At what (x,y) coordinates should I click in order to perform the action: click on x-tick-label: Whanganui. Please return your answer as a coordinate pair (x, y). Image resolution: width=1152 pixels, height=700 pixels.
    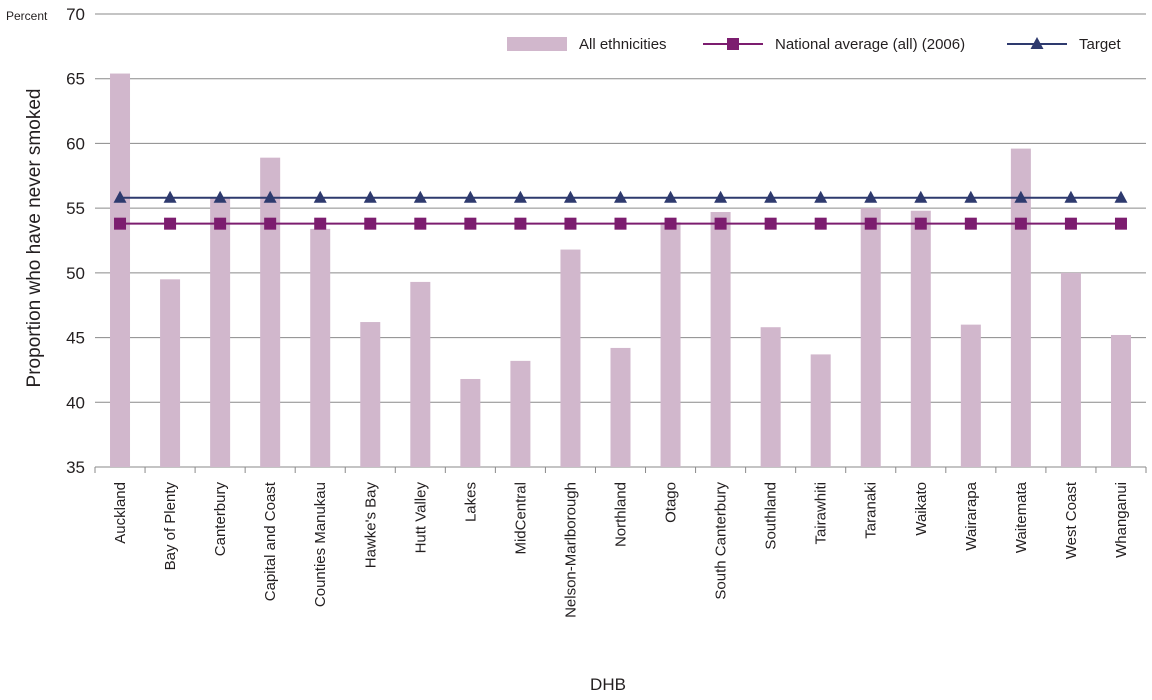
    Looking at the image, I should click on (1121, 520).